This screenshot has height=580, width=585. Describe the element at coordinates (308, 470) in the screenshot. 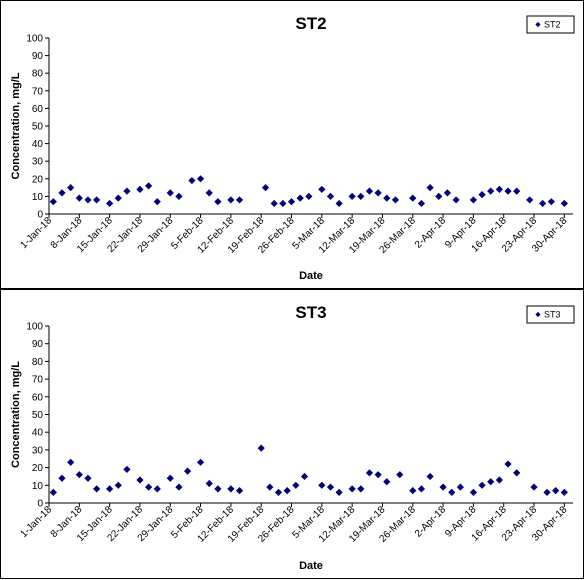

I see `series-ST3` at that location.